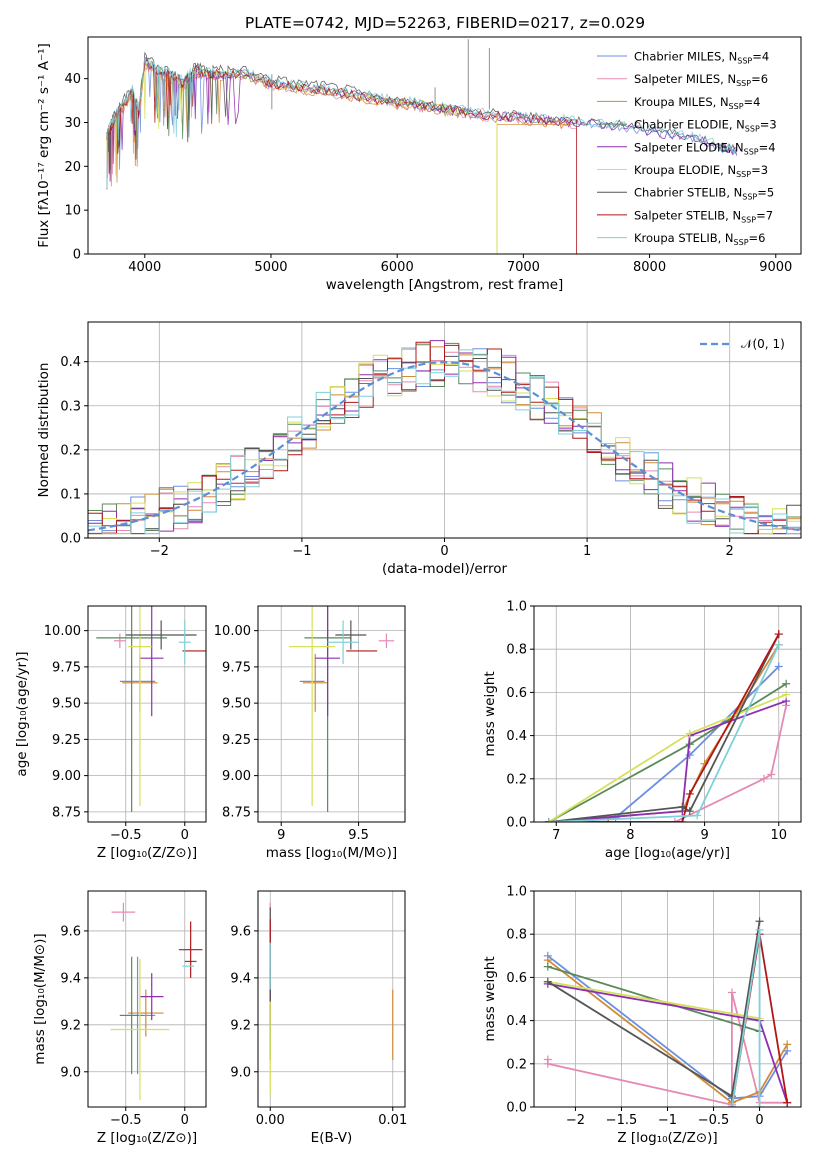 Image resolution: width=819 pixels, height=1170 pixels. I want to click on legend-entry: Chabrier STELIB, NSSP=5, so click(704, 194).